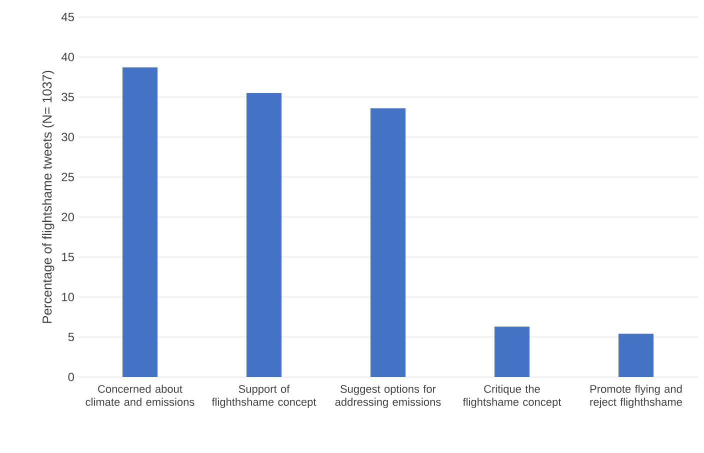 The image size is (704, 453). I want to click on y-axis-title: Percentage of flightshame tweets (N= 1037), so click(48, 196).